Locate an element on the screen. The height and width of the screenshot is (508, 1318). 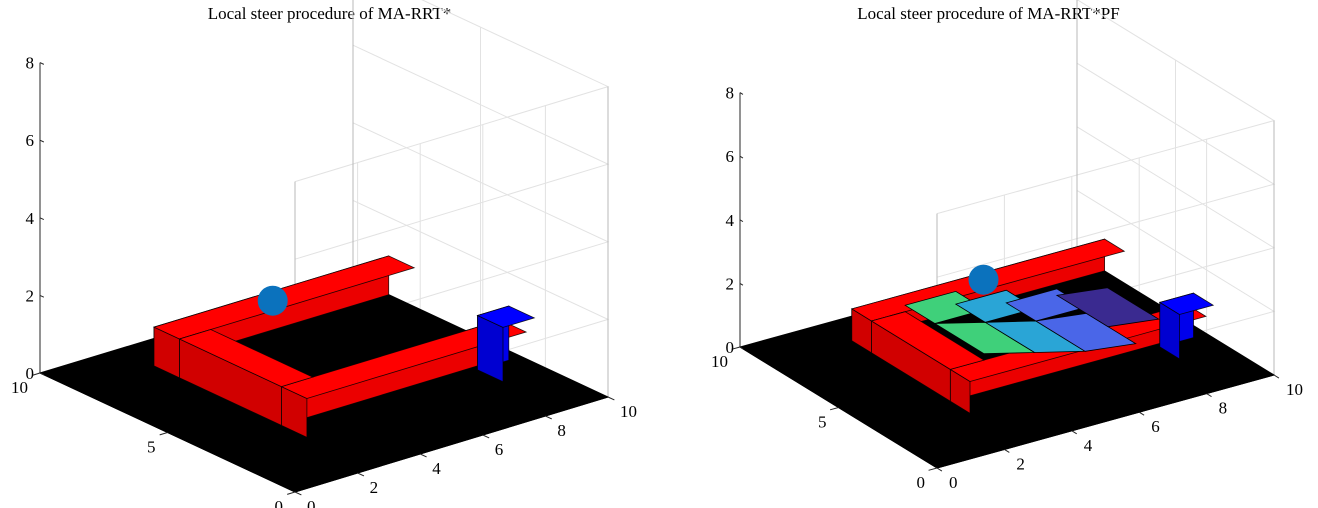
chart-title: Local steer procedure of MA-RRT*PF is located at coordinates (988, 13).